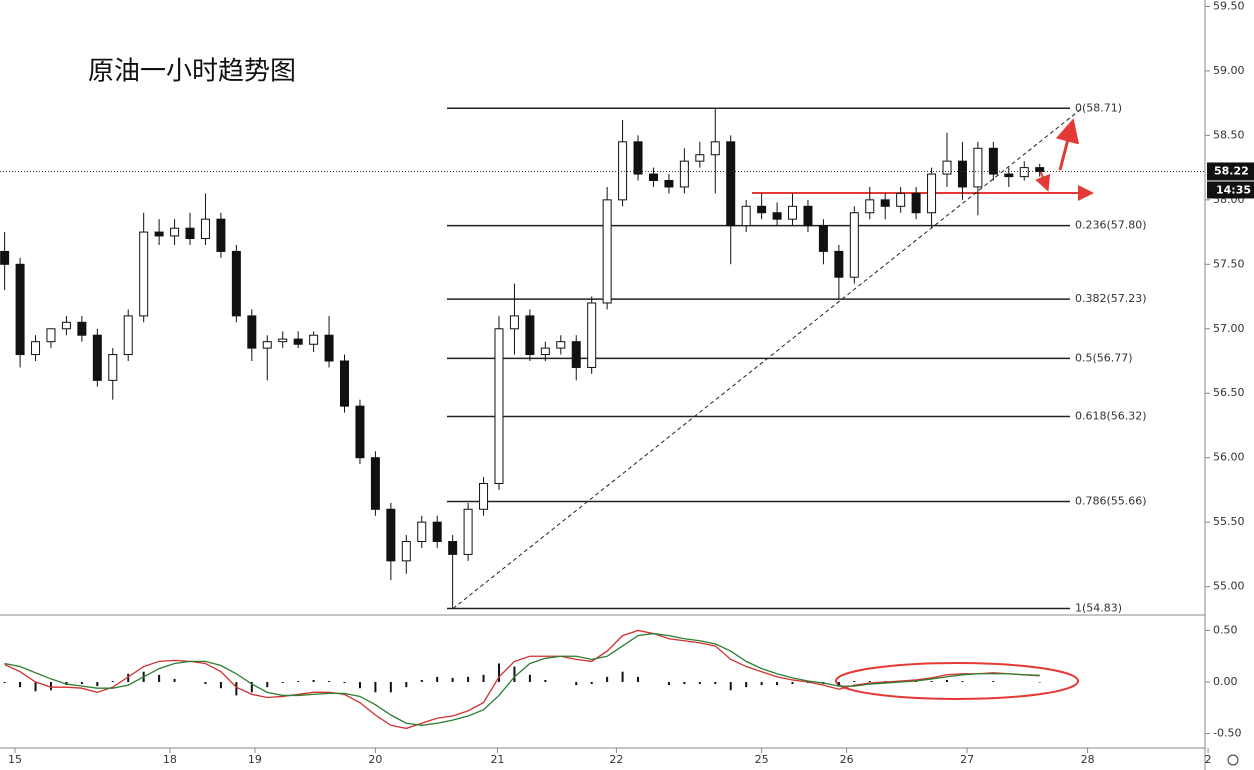 The width and height of the screenshot is (1254, 770). What do you see at coordinates (1233, 760) in the screenshot?
I see `settings-icon` at bounding box center [1233, 760].